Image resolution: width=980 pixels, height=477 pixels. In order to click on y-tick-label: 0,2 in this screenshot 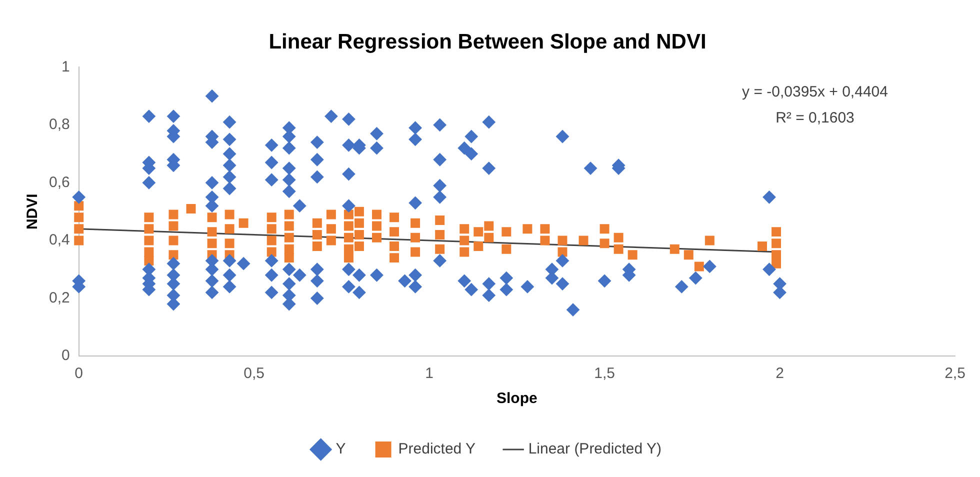, I will do `click(59, 297)`.